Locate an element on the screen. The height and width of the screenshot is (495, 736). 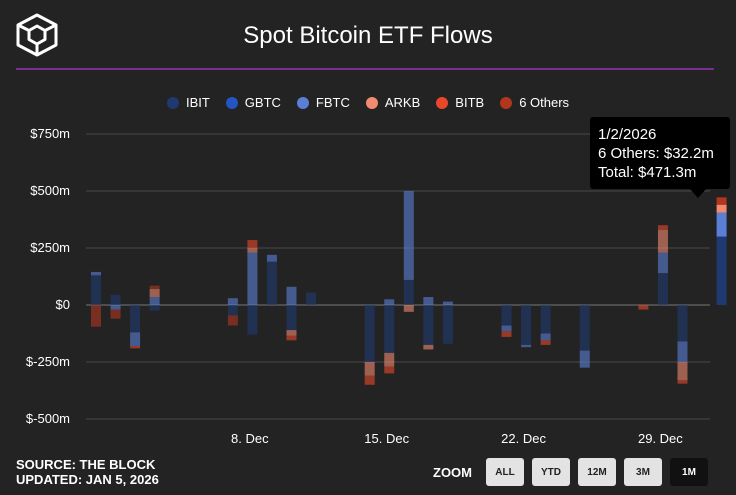
footer: SOURCE: THE BLOCK UPDATED: JAN 5, 2026 is located at coordinates (87, 472).